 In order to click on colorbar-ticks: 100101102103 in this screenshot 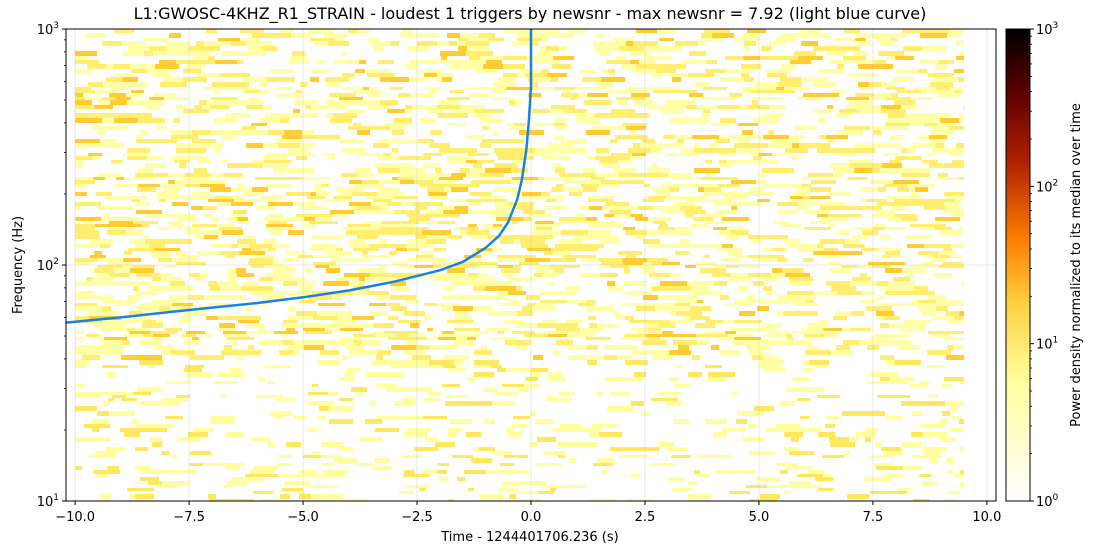, I will do `click(1044, 265)`.